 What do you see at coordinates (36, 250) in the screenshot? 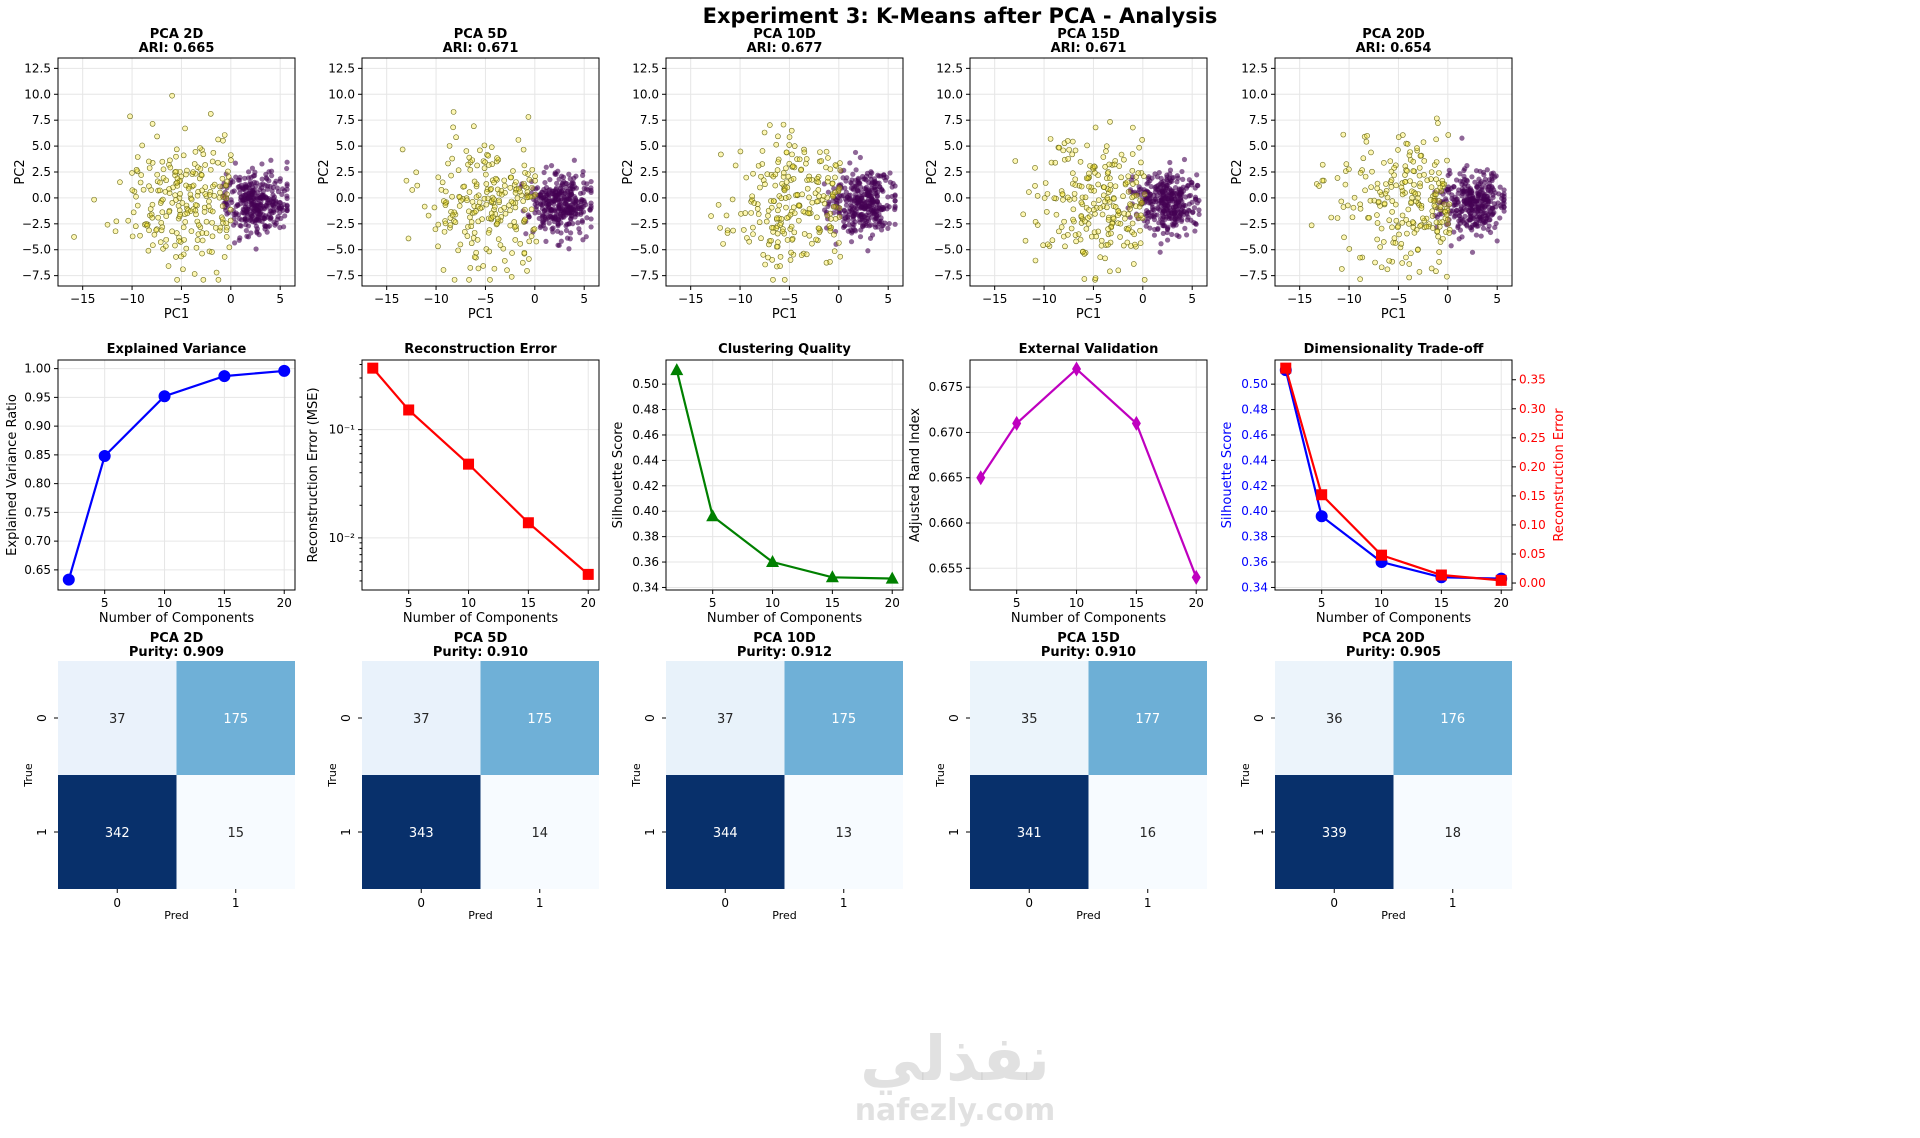
I see `y-tick-label: −5.0` at bounding box center [36, 250].